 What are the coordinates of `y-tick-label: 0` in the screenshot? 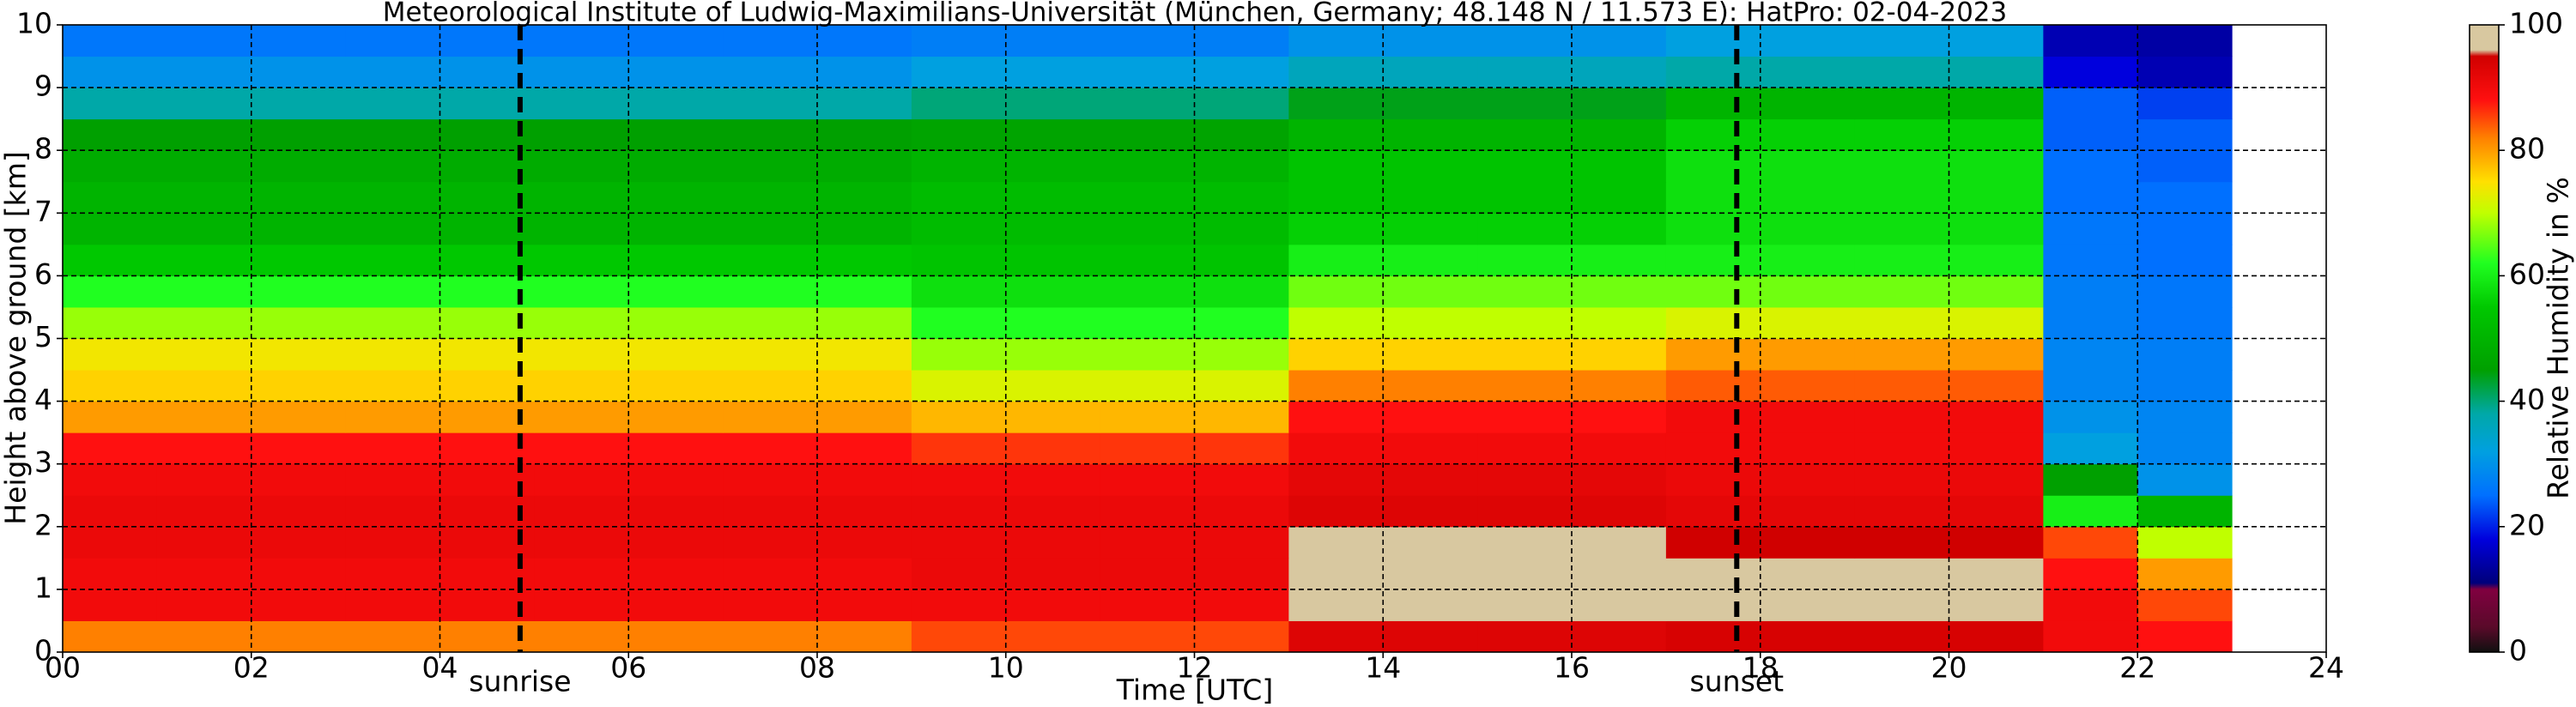 It's located at (43, 651).